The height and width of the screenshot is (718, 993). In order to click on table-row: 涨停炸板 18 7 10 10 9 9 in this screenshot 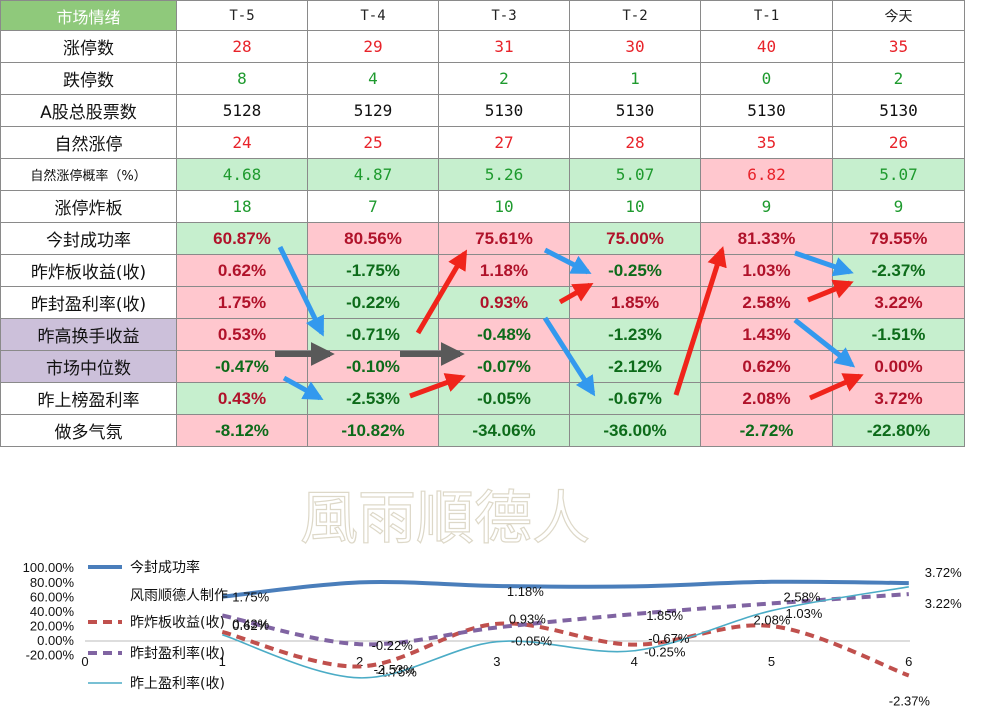, I will do `click(482, 206)`.